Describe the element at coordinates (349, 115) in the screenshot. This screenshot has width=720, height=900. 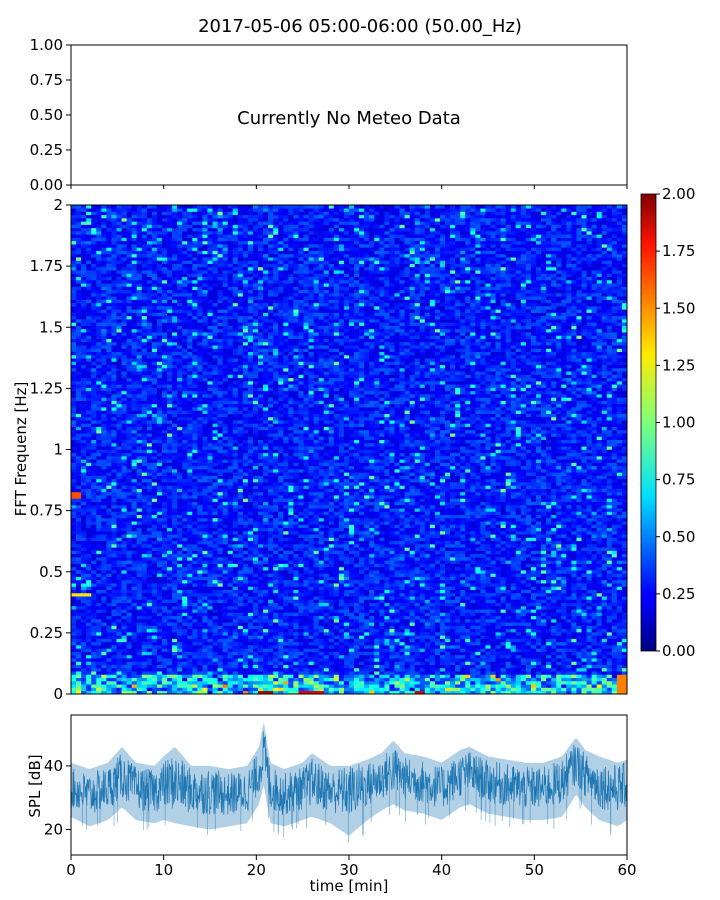
I see `meteo-axes-frame` at that location.